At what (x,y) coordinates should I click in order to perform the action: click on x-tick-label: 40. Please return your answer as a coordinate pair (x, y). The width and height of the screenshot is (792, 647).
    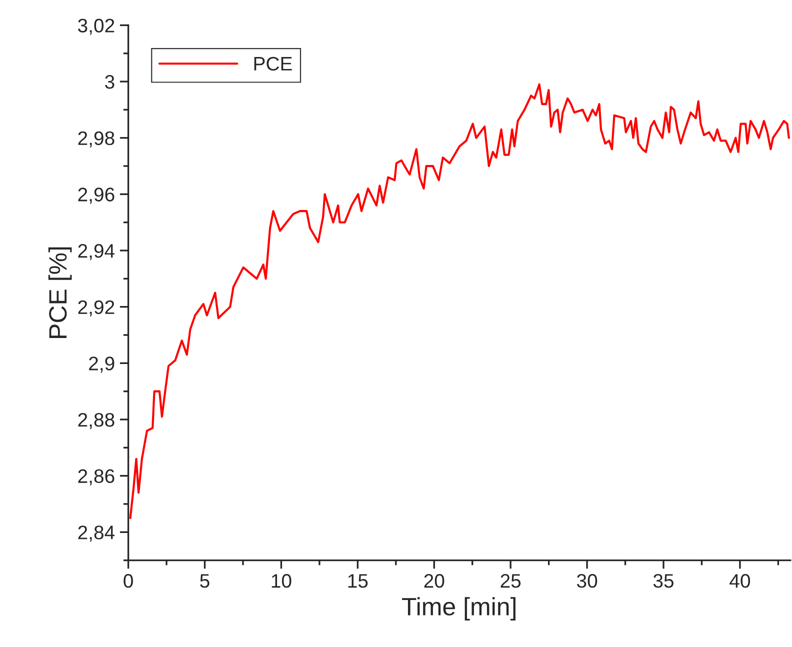
    Looking at the image, I should click on (740, 581).